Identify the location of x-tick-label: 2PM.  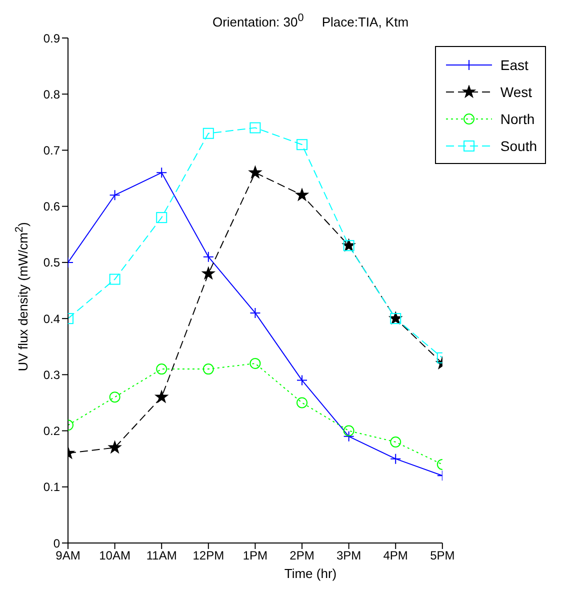
(302, 555).